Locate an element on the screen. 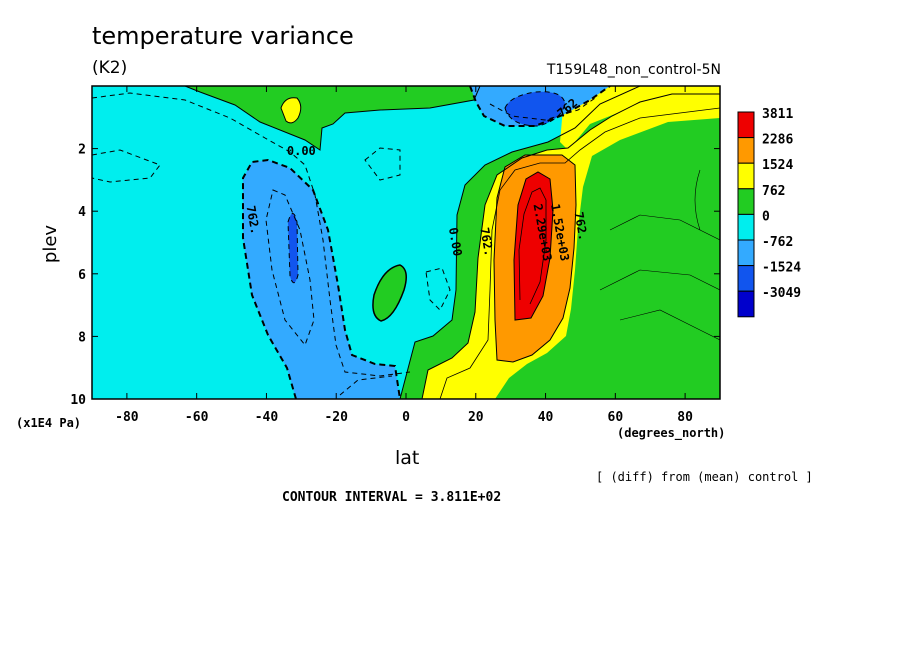  region-green-top is located at coordinates (332, 118).